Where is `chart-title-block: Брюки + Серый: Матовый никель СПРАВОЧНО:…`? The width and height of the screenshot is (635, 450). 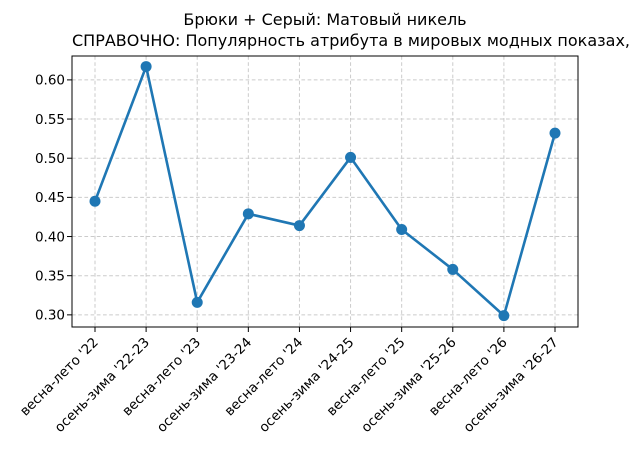 chart-title-block: Брюки + Серый: Матовый никель СПРАВОЧНО:… is located at coordinates (353, 30).